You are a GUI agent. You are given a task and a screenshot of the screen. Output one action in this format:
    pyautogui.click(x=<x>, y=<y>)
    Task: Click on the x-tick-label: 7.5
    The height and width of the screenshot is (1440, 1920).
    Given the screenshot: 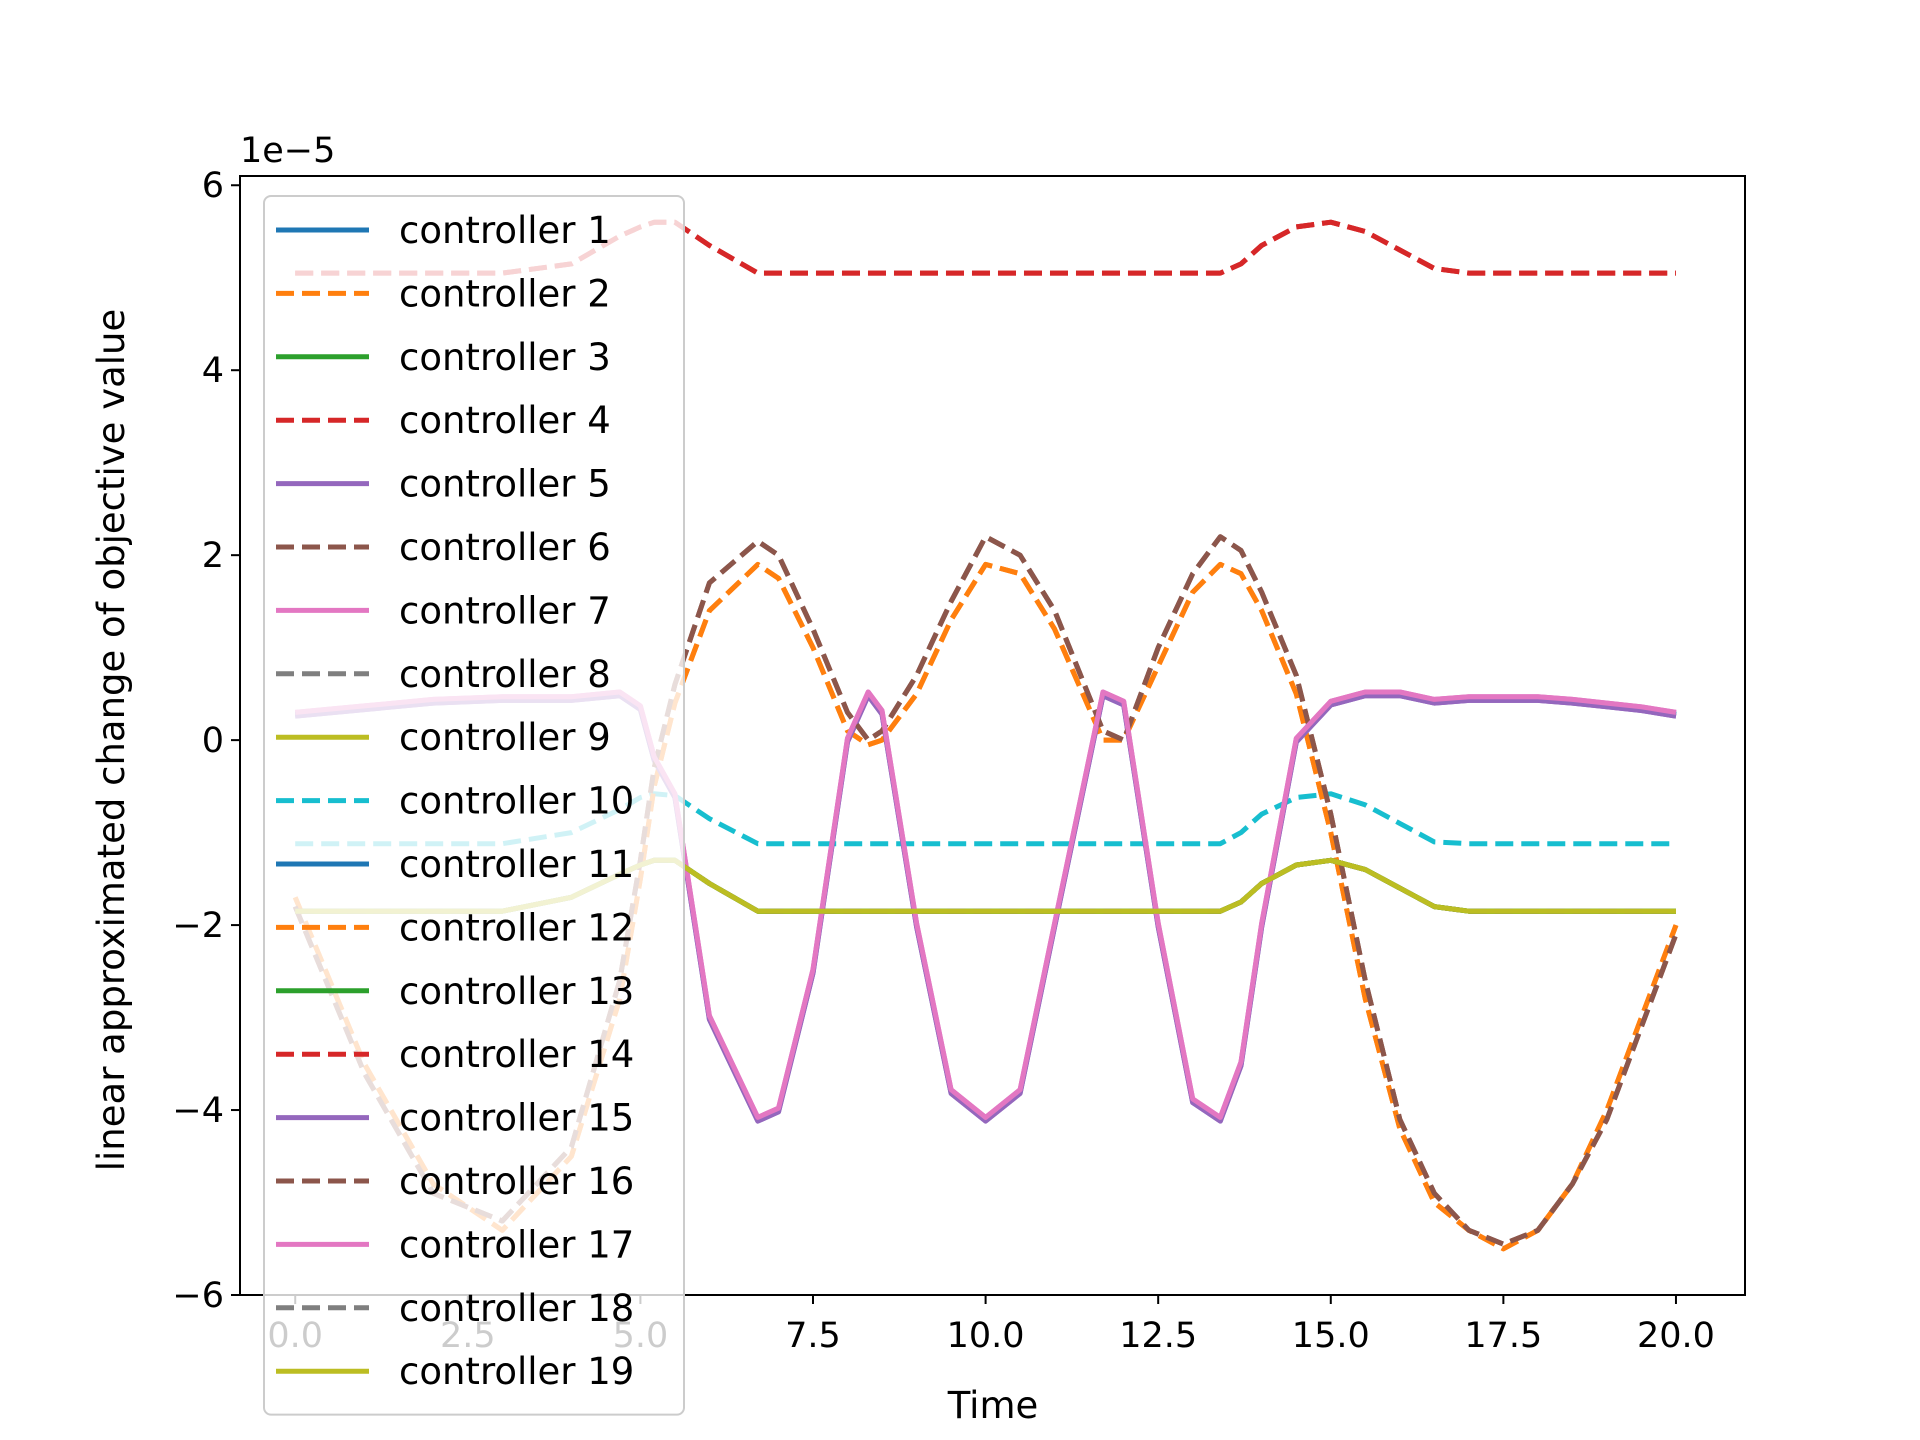 What is the action you would take?
    pyautogui.click(x=813, y=1336)
    